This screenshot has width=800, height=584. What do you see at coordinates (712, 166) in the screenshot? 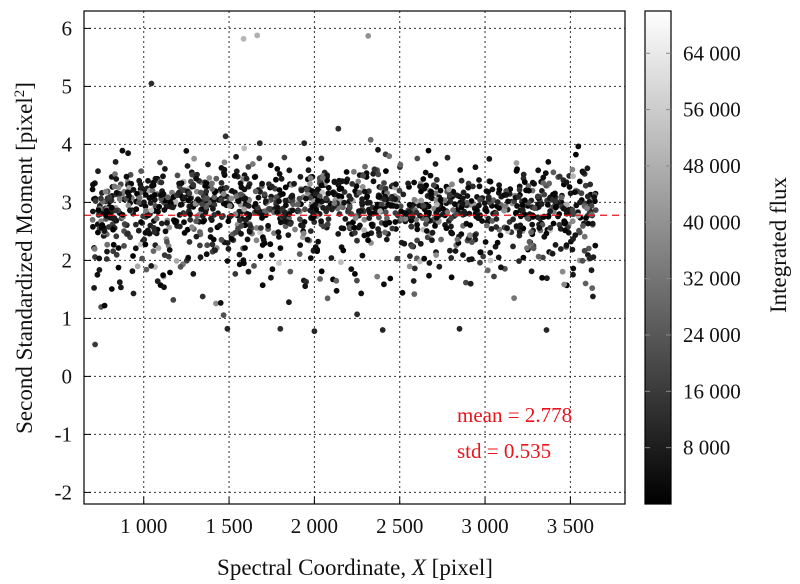
I see `colorbar-tick-label: 48 000` at bounding box center [712, 166].